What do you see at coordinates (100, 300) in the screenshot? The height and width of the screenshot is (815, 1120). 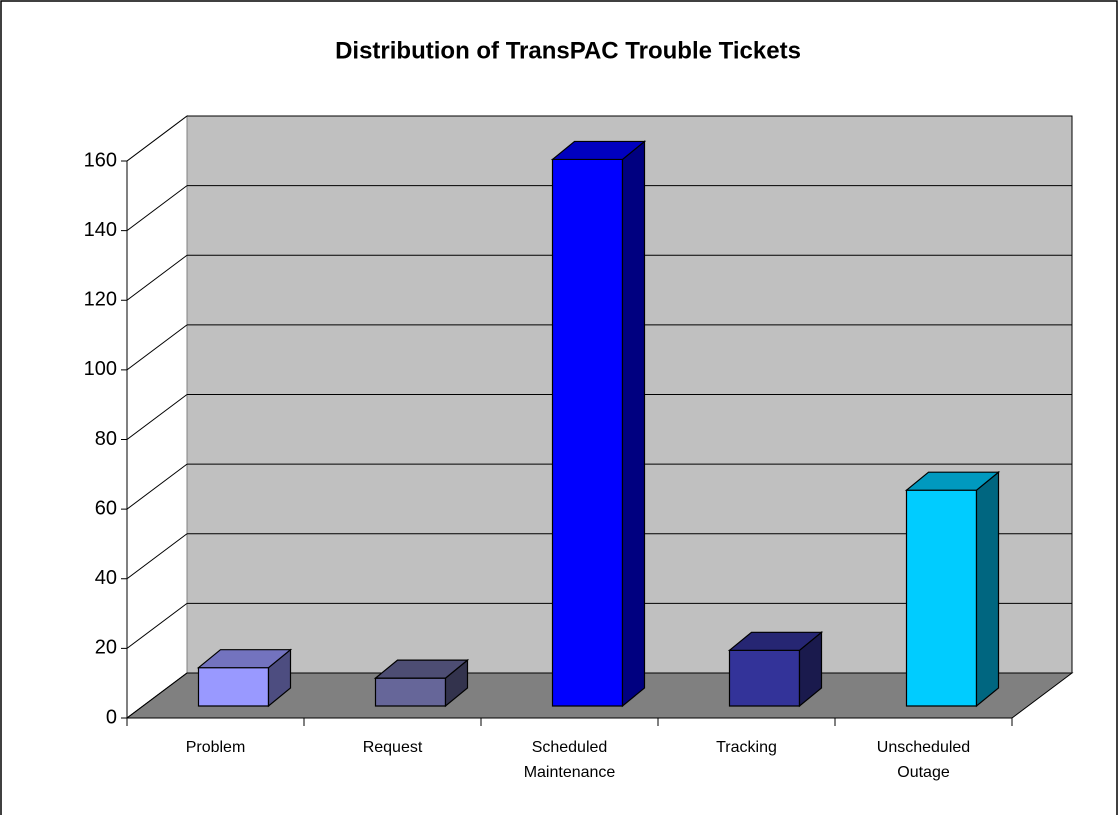 I see `y-tick-label: 120` at bounding box center [100, 300].